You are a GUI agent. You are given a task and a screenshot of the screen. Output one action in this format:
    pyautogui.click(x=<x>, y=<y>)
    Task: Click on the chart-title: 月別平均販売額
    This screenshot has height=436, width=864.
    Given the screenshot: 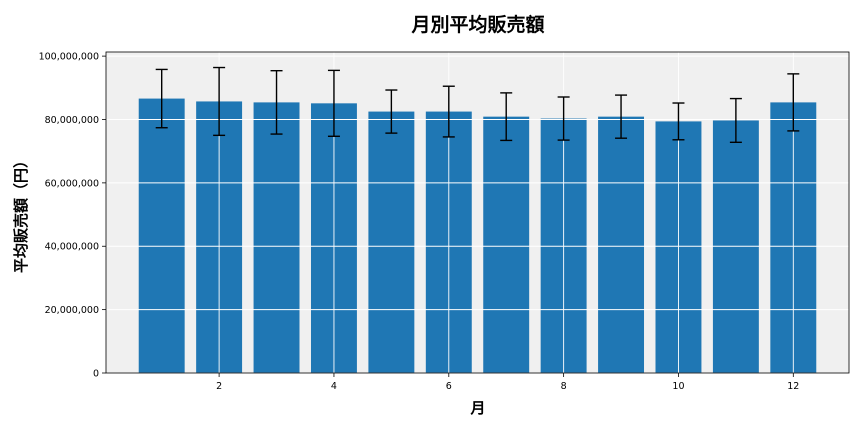 What is the action you would take?
    pyautogui.click(x=477, y=24)
    